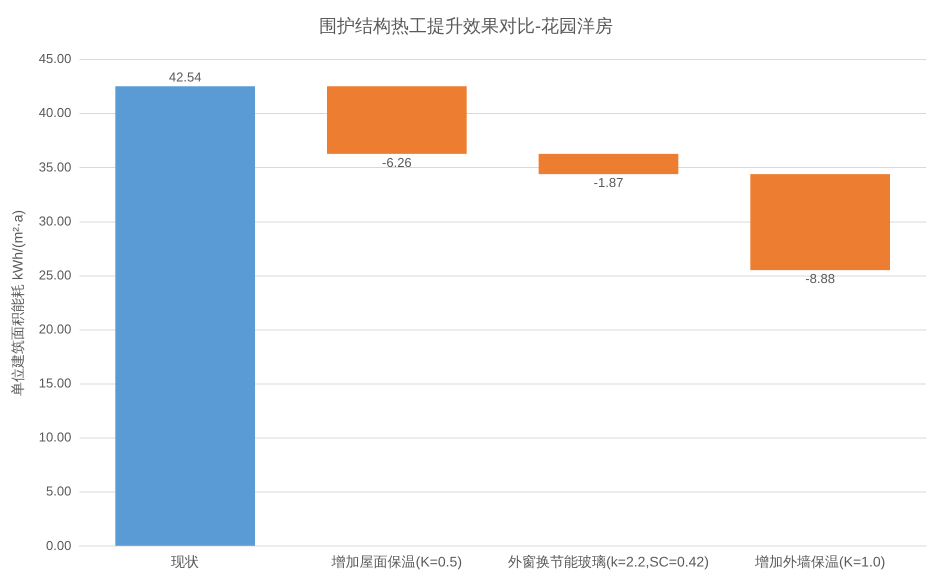  What do you see at coordinates (466, 26) in the screenshot?
I see `chart-title: 围护结构热工提升效果对比-花园洋房` at bounding box center [466, 26].